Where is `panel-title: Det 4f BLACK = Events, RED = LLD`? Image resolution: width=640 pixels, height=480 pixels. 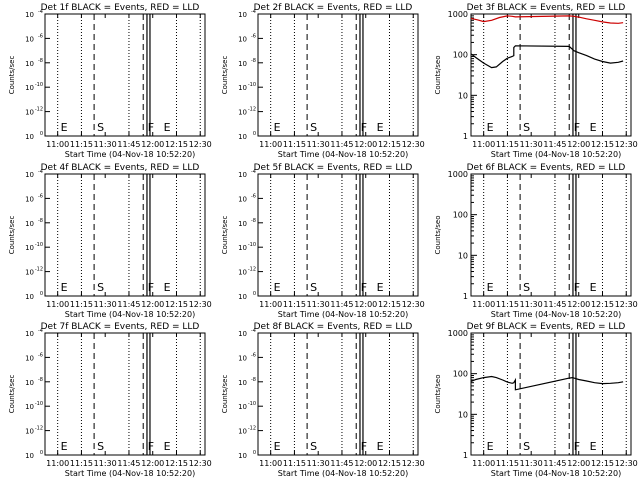
panel-title: Det 4f BLACK = Events, RED = LLD is located at coordinates (120, 168).